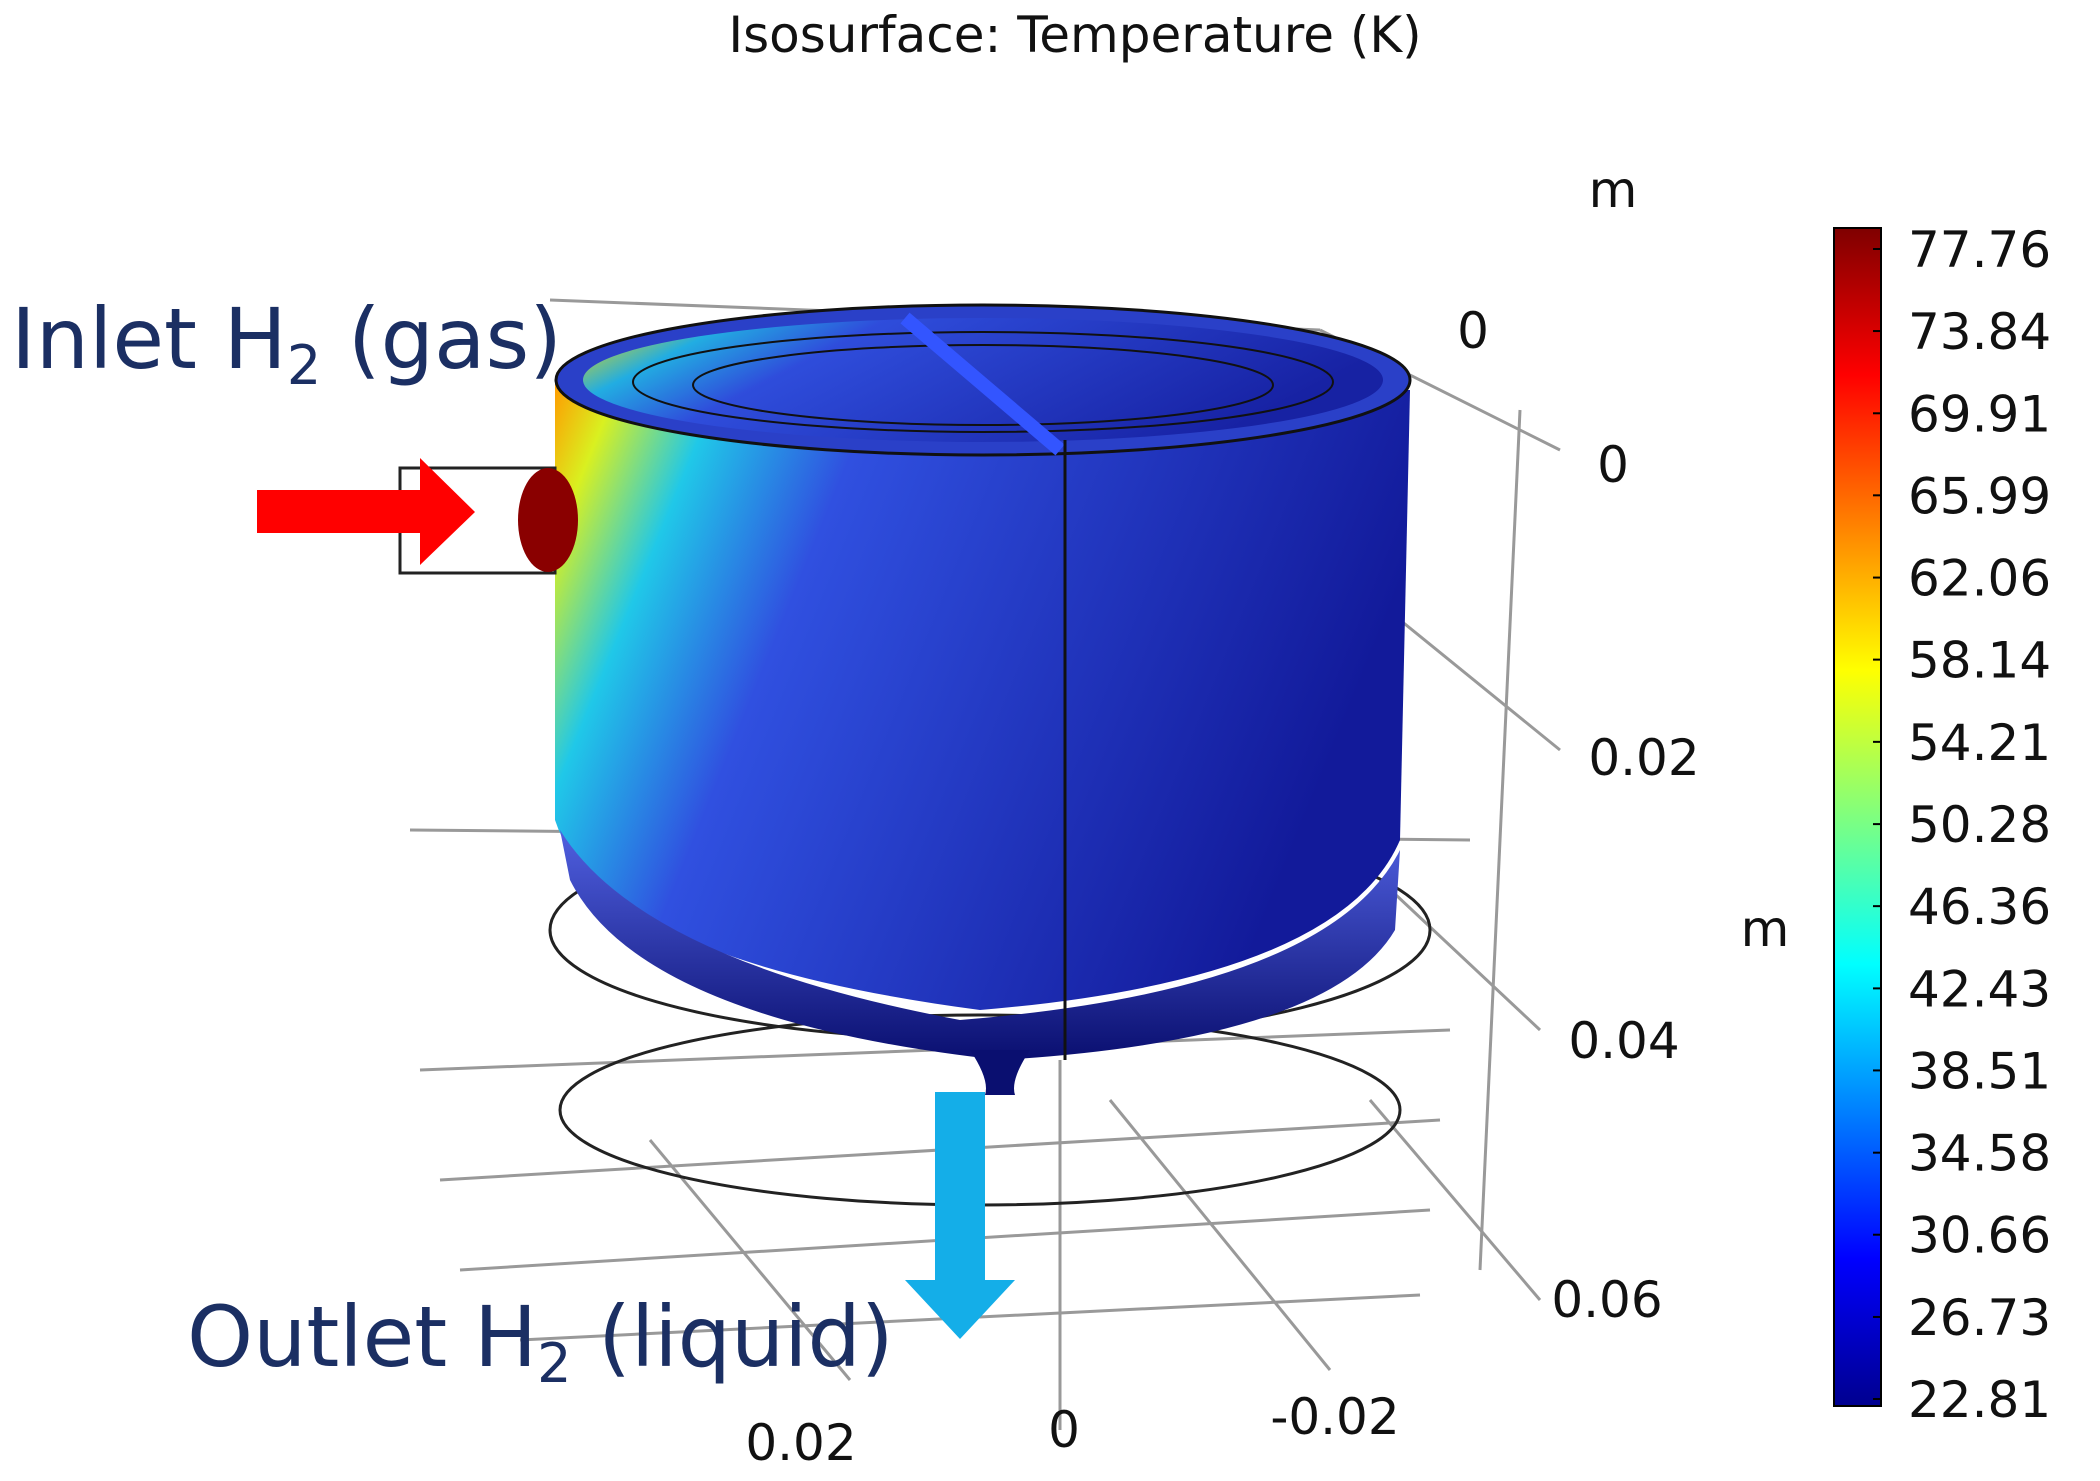 This screenshot has width=2100, height=1481. Describe the element at coordinates (362, 1337) in the screenshot. I see `outlet-text: Outlet H` at that location.